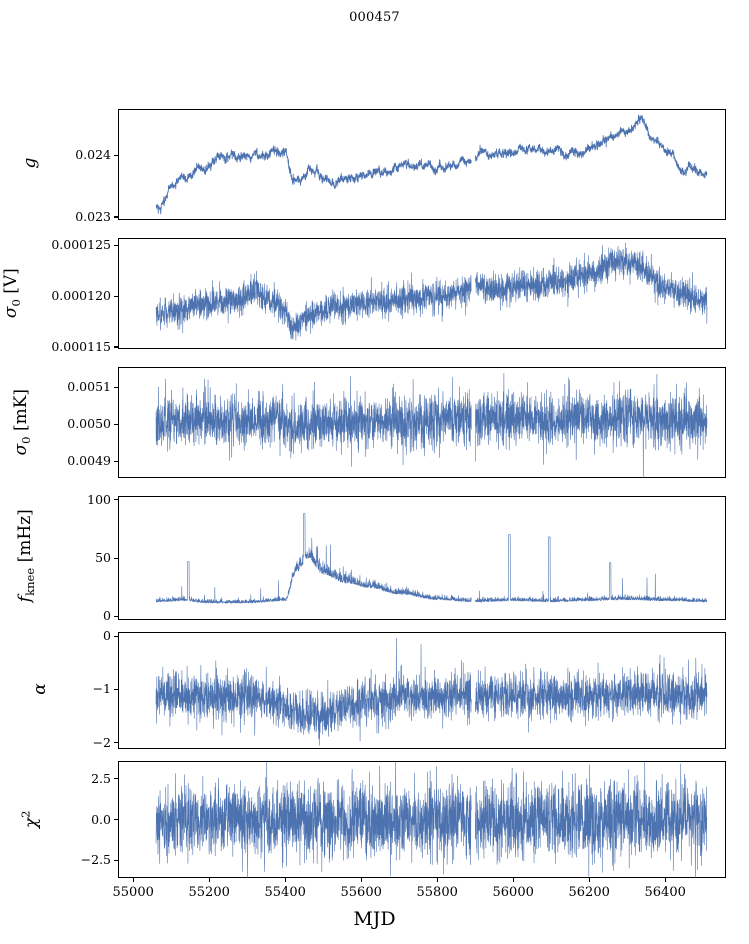  I want to click on data-trace-chi2, so click(431, 819).